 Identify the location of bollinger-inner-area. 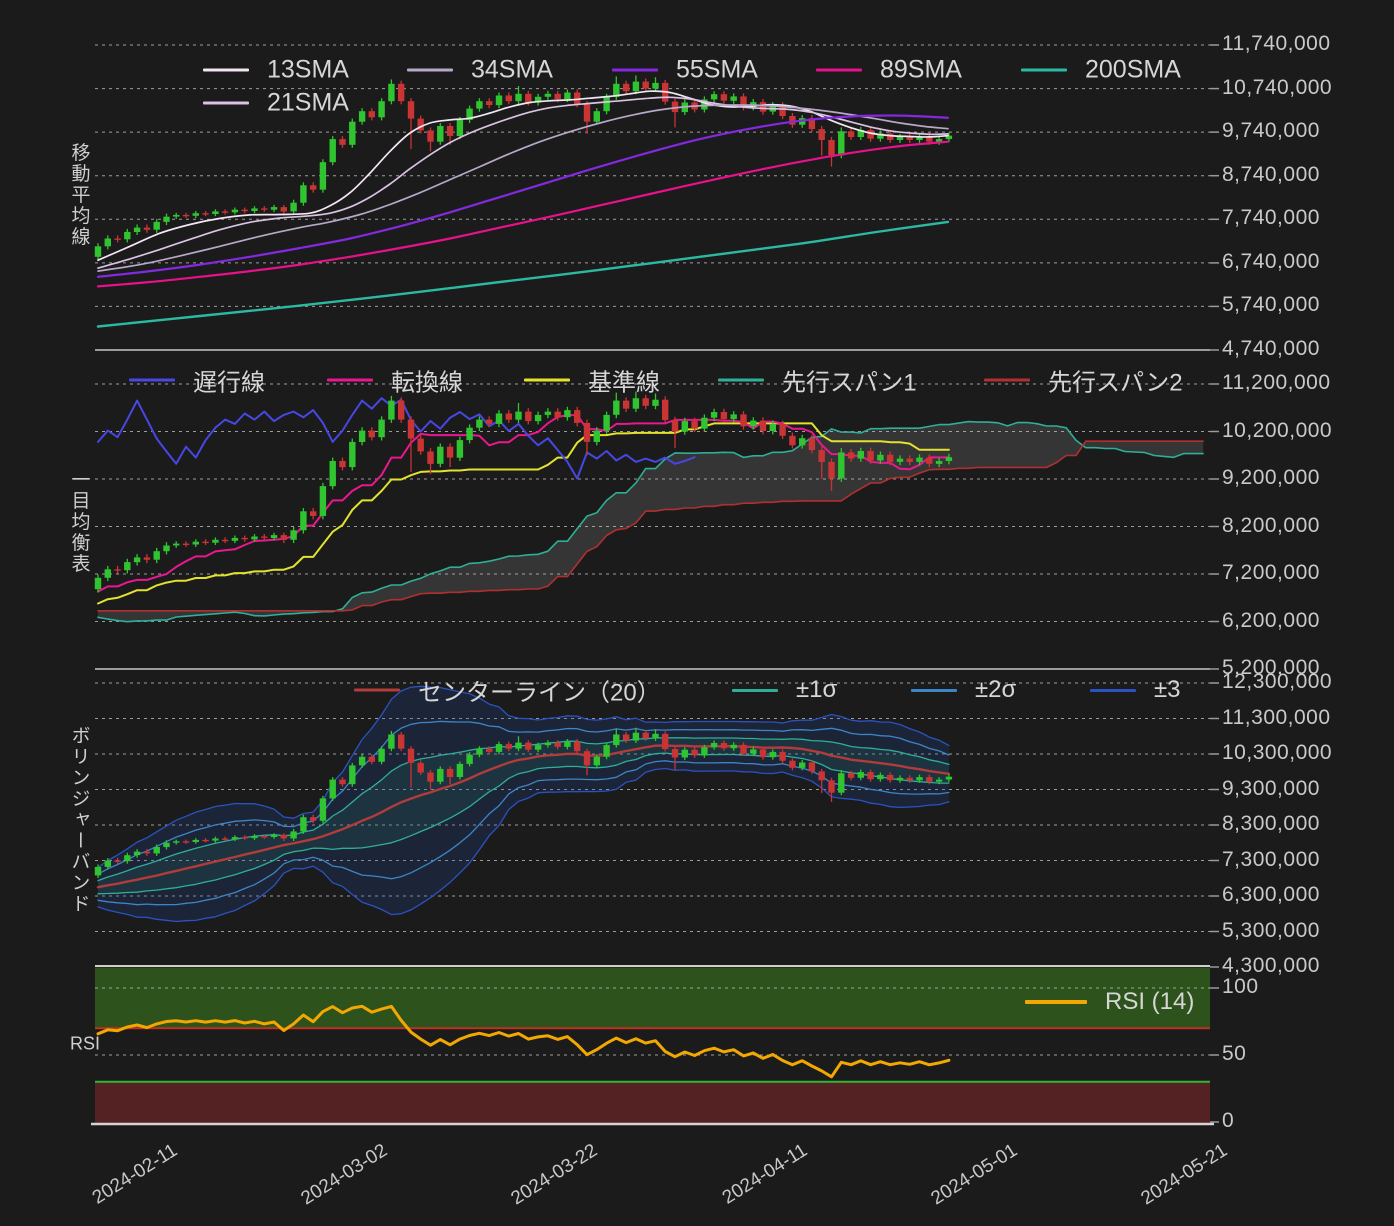
(523, 815).